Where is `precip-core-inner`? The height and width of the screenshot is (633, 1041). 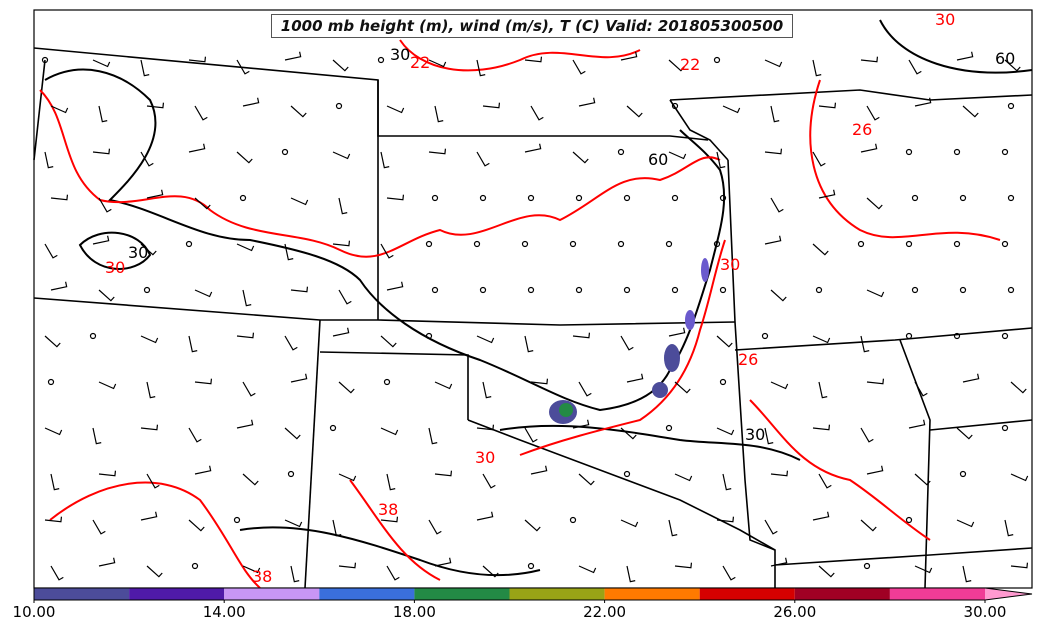 precip-core-inner is located at coordinates (566, 410).